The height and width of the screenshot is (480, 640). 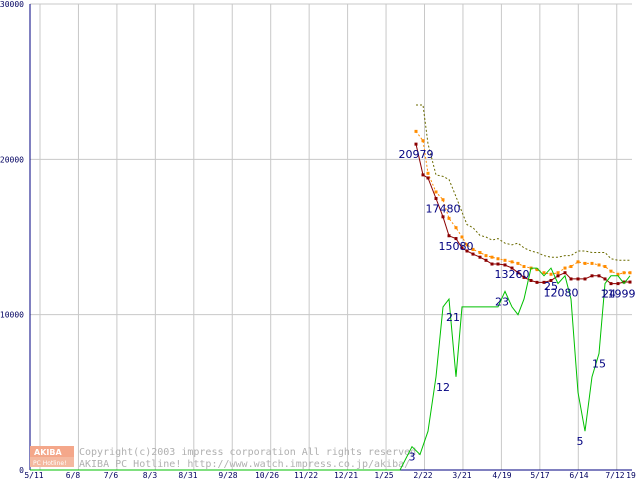 What do you see at coordinates (267, 475) in the screenshot?
I see `x-tick-label: 10/26` at bounding box center [267, 475].